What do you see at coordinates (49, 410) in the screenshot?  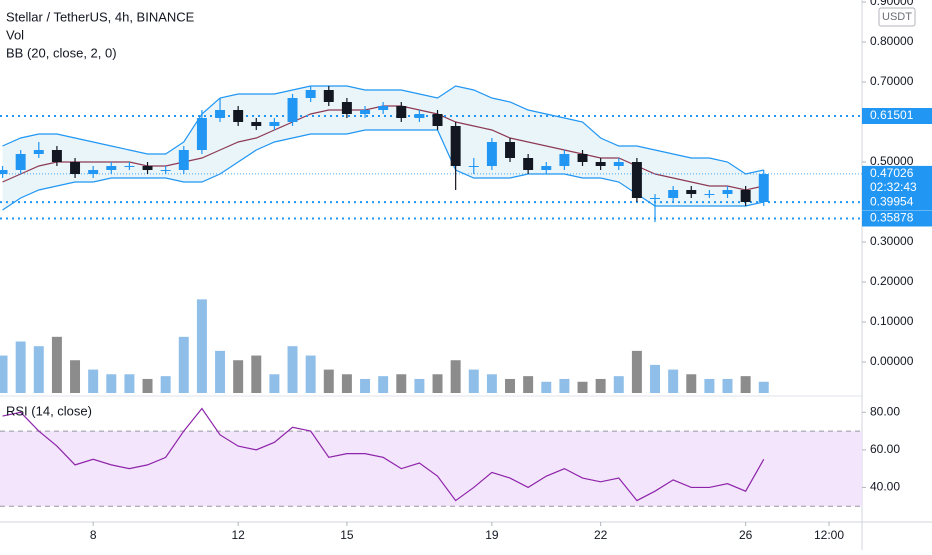 I see `rsi-legend: RSI (14, close)` at bounding box center [49, 410].